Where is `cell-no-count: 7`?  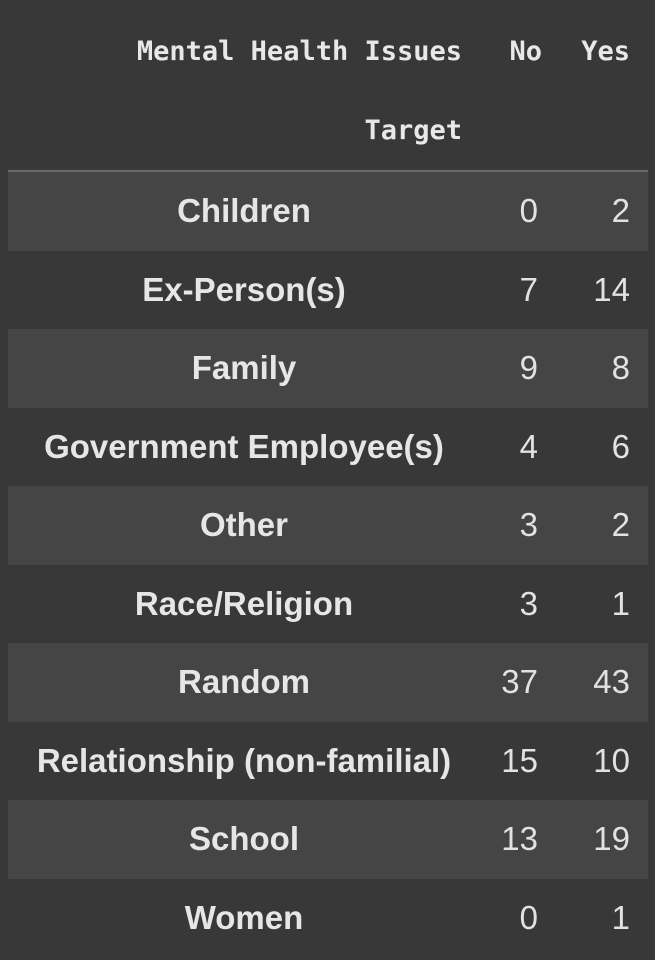 cell-no-count: 7 is located at coordinates (528, 289).